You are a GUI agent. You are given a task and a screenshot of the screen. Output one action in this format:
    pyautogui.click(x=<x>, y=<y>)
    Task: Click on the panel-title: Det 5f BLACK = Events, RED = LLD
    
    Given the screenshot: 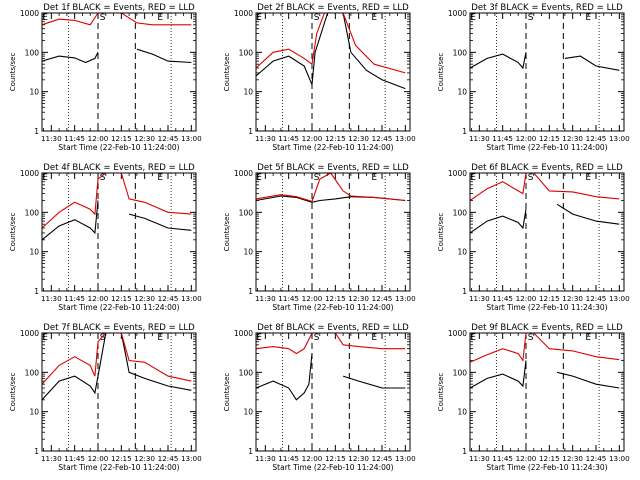 What is the action you would take?
    pyautogui.click(x=333, y=168)
    